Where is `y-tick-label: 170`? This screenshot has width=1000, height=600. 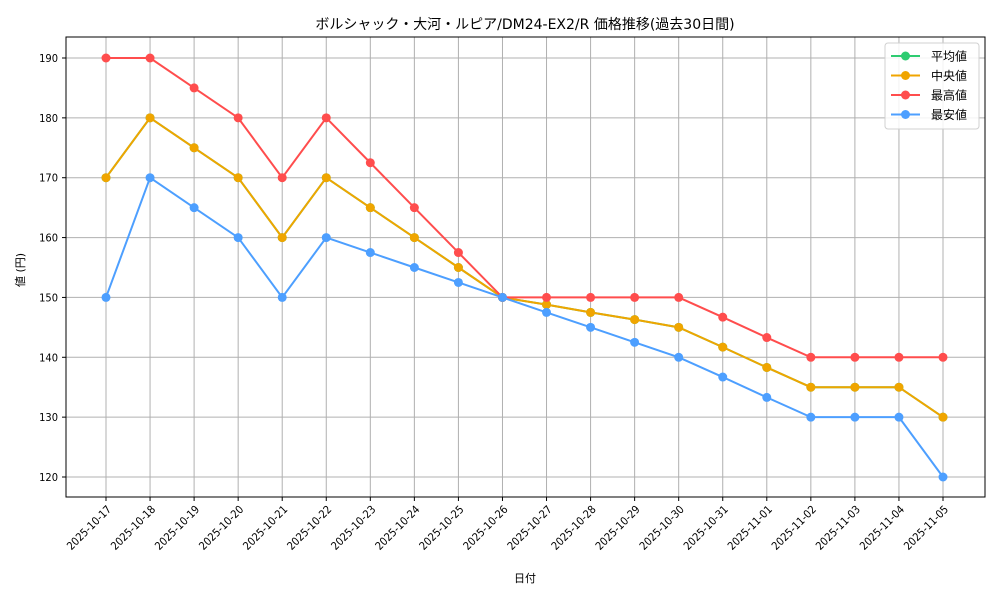
y-tick-label: 170 is located at coordinates (48, 178).